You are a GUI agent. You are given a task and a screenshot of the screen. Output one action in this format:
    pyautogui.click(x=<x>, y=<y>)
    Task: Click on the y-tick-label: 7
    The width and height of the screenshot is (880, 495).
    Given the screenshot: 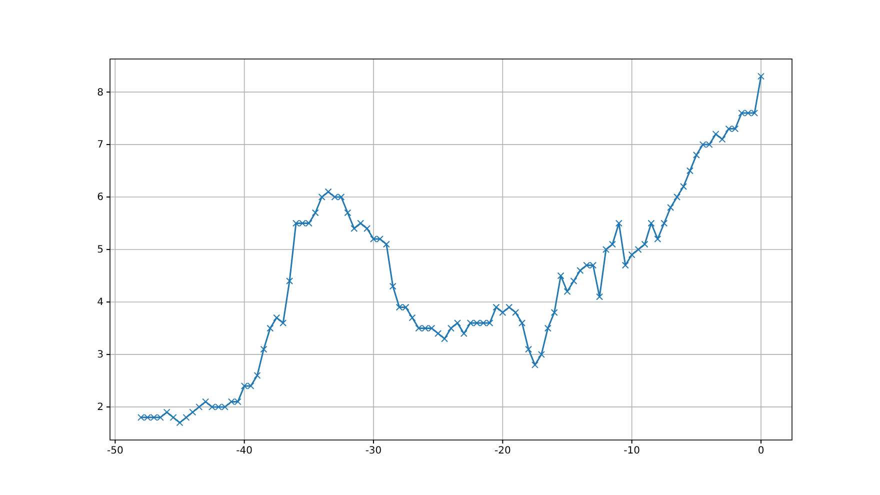 What is the action you would take?
    pyautogui.click(x=100, y=145)
    